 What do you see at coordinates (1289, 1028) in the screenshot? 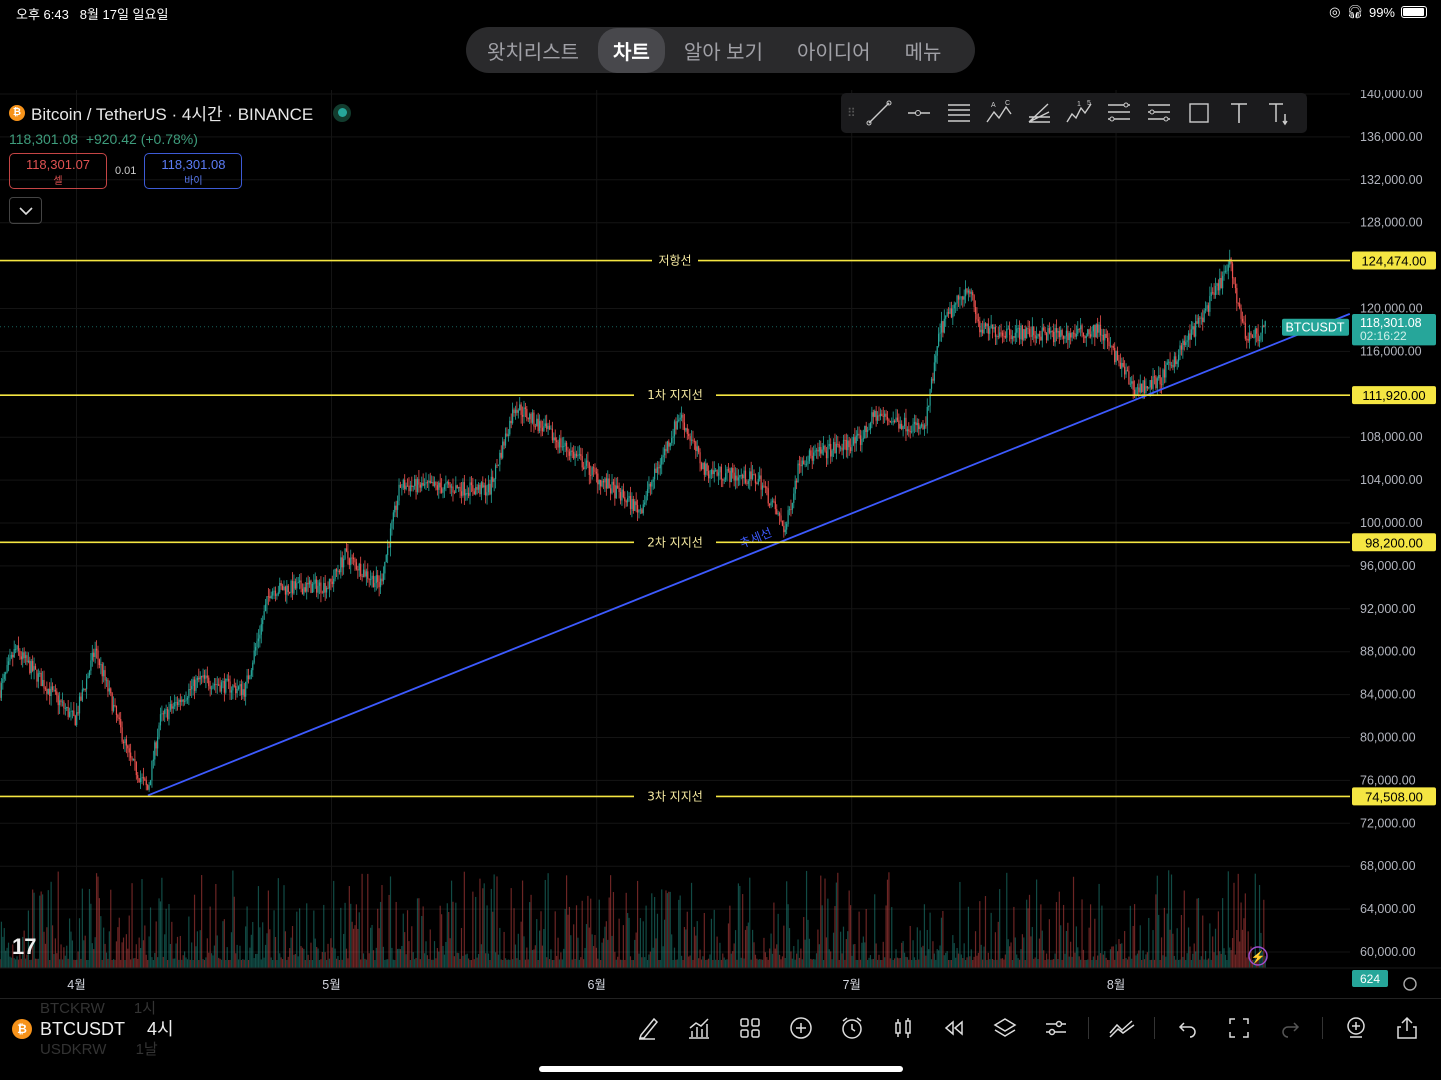
I see `redo-button` at bounding box center [1289, 1028].